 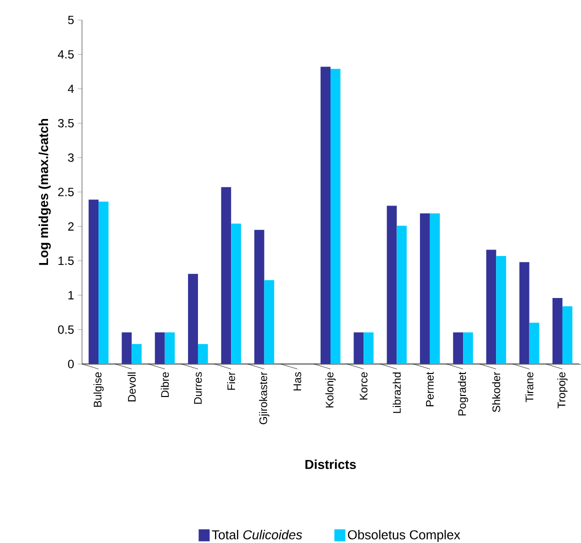 I want to click on x-tick-label: Korce, so click(x=364, y=386).